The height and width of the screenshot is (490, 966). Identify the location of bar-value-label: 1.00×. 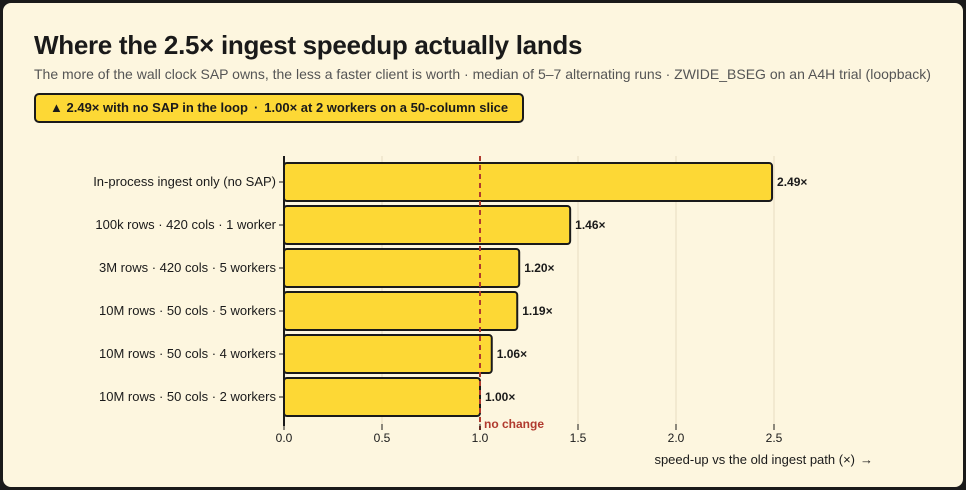
(500, 397).